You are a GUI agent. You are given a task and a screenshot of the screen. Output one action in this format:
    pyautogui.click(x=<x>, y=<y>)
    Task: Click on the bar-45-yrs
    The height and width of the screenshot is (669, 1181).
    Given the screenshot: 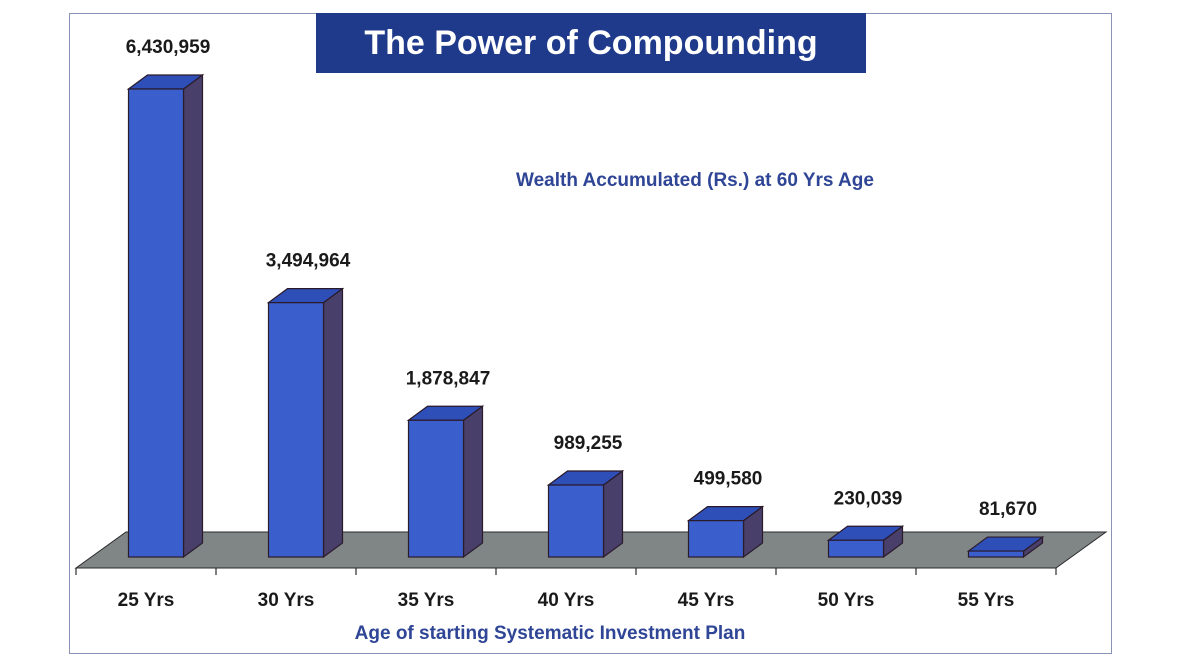 What is the action you would take?
    pyautogui.click(x=725, y=532)
    